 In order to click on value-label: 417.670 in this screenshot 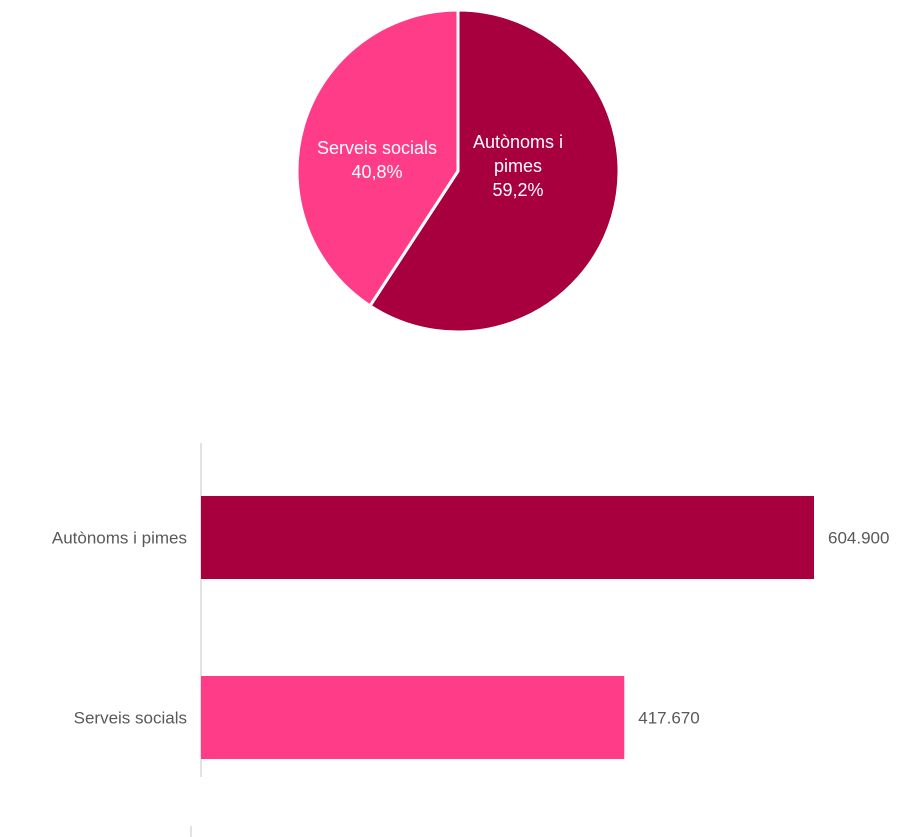, I will do `click(668, 718)`.